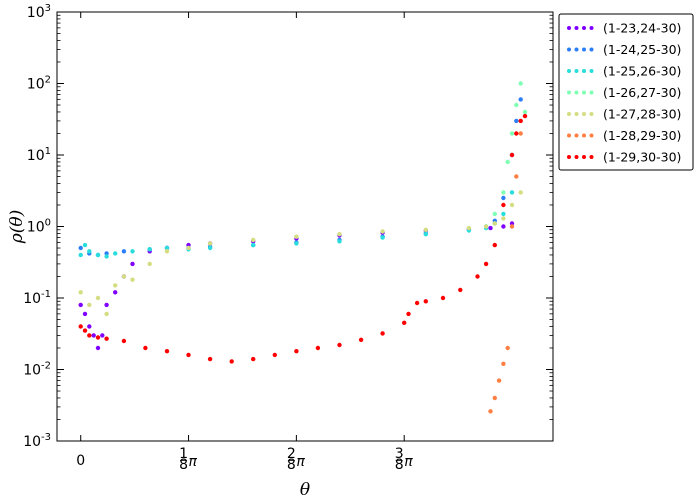 The height and width of the screenshot is (500, 700). What do you see at coordinates (300, 462) in the screenshot?
I see `svg-text: π` at bounding box center [300, 462].